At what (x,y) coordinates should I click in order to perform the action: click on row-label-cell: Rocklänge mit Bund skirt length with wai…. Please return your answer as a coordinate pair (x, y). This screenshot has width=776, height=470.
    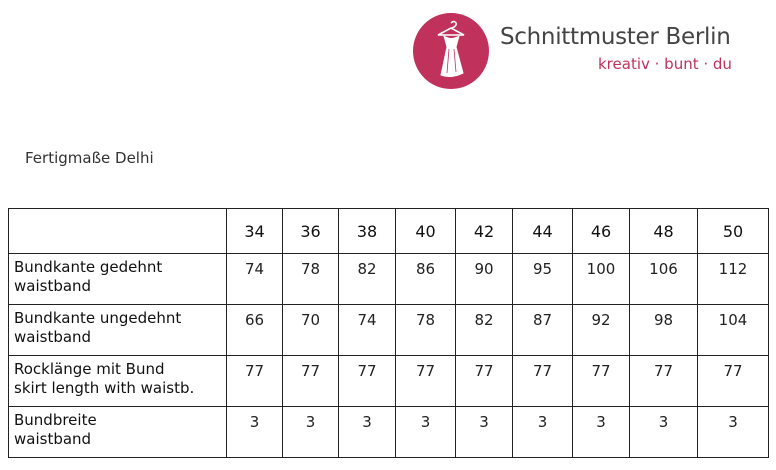
    Looking at the image, I should click on (117, 381).